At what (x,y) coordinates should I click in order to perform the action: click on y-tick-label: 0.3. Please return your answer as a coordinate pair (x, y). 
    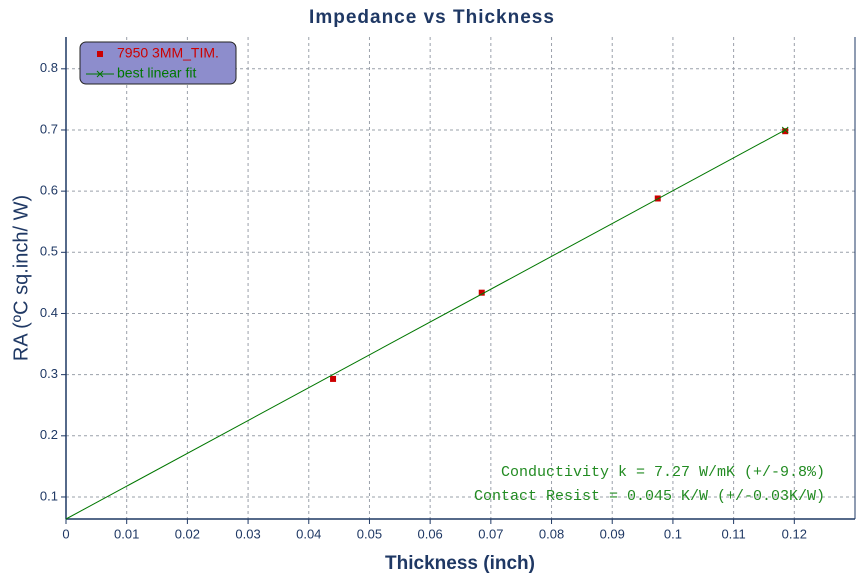
    Looking at the image, I should click on (49, 373).